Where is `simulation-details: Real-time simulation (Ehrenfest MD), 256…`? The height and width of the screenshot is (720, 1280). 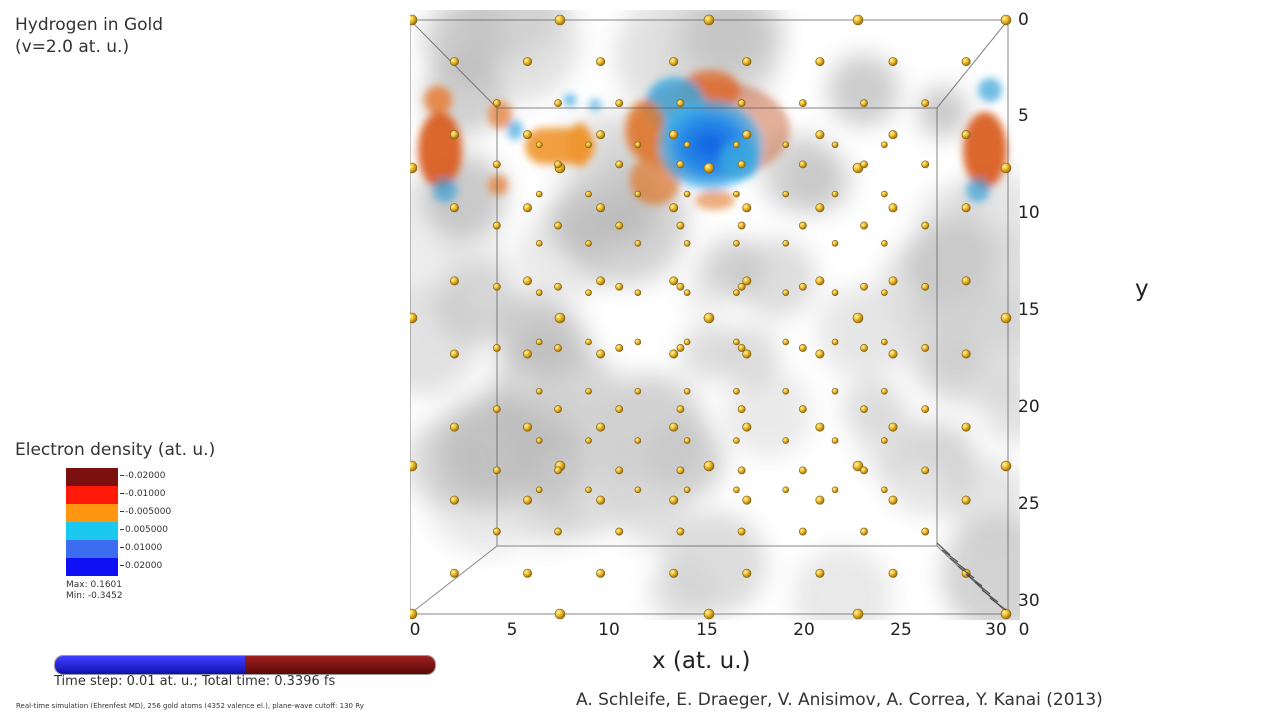 simulation-details: Real-time simulation (Ehrenfest MD), 256… is located at coordinates (190, 706).